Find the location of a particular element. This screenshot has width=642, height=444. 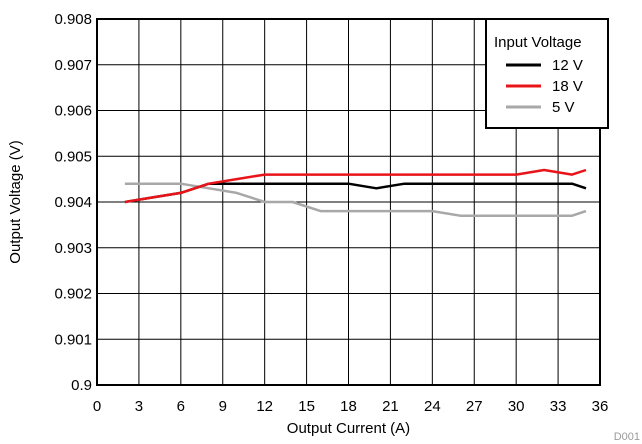

x-tick-label: 0 is located at coordinates (97, 406).